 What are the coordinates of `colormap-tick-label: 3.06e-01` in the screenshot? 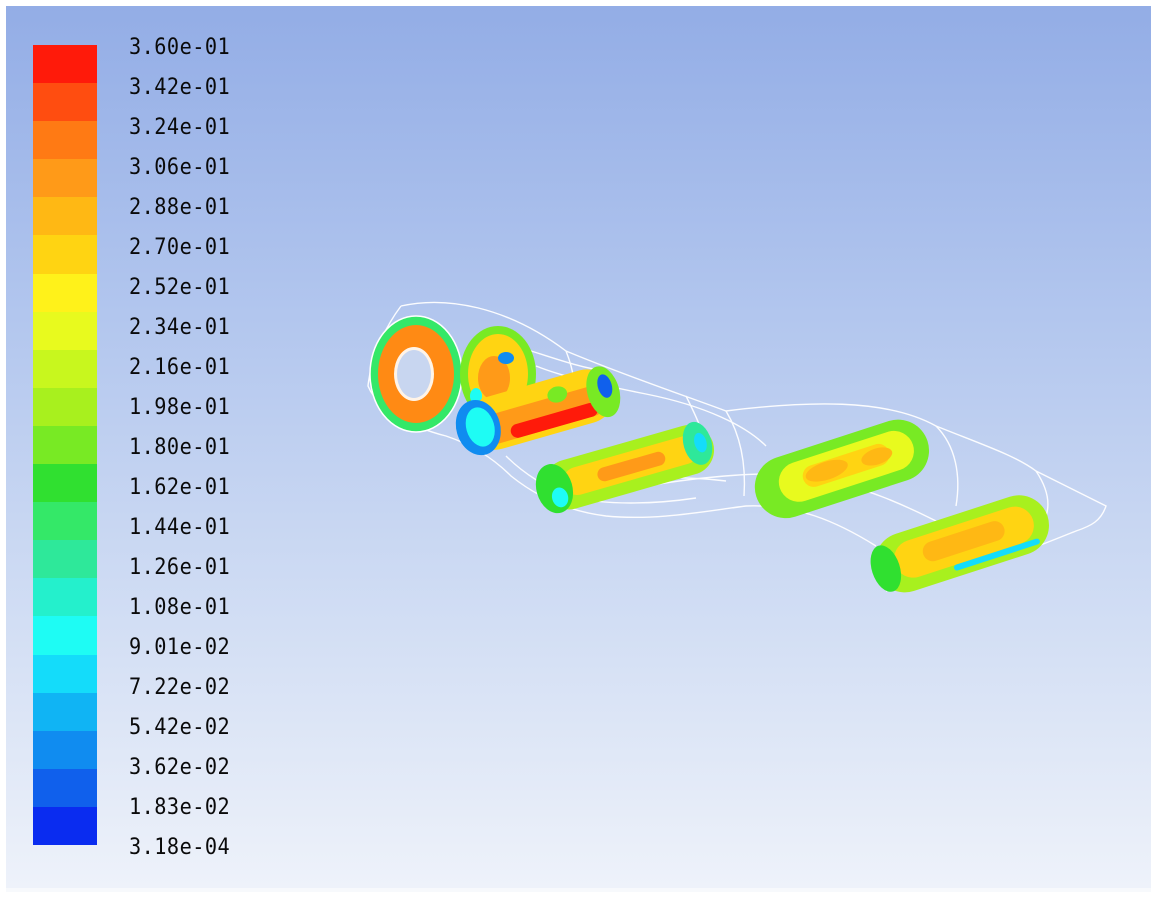 It's located at (180, 167).